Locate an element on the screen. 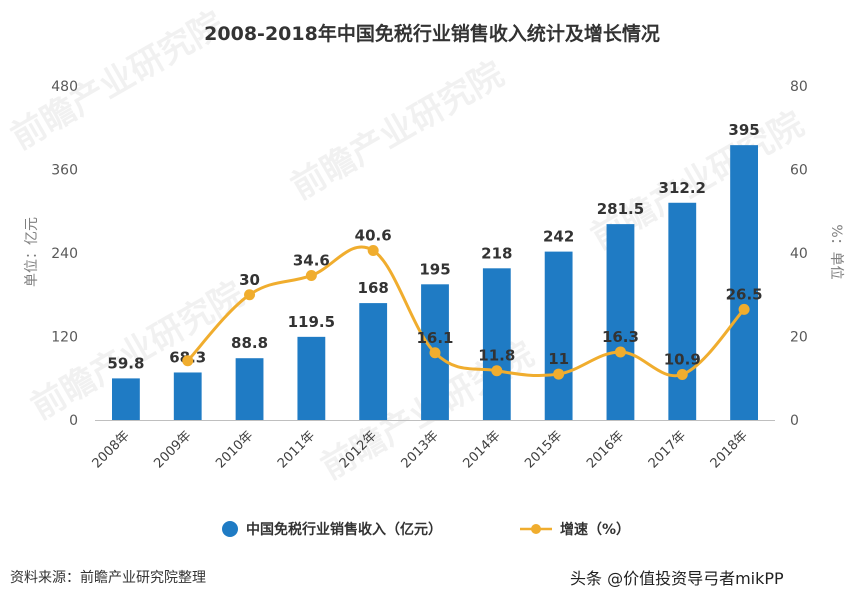  growth-data-label: 11.8 is located at coordinates (496, 356).